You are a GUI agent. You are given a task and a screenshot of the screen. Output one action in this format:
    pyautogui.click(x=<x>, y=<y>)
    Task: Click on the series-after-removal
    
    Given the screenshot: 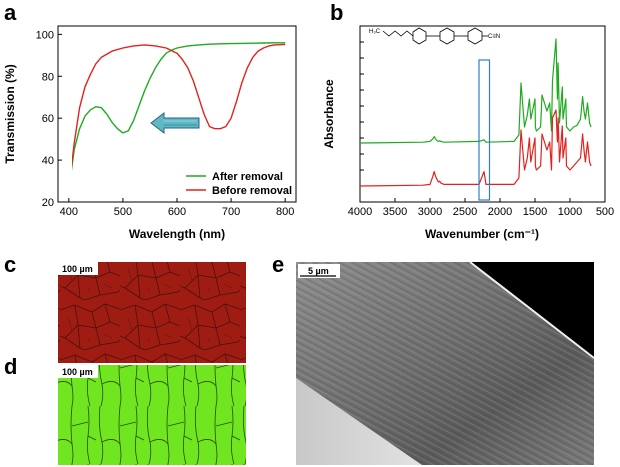 What is the action you would take?
    pyautogui.click(x=179, y=107)
    